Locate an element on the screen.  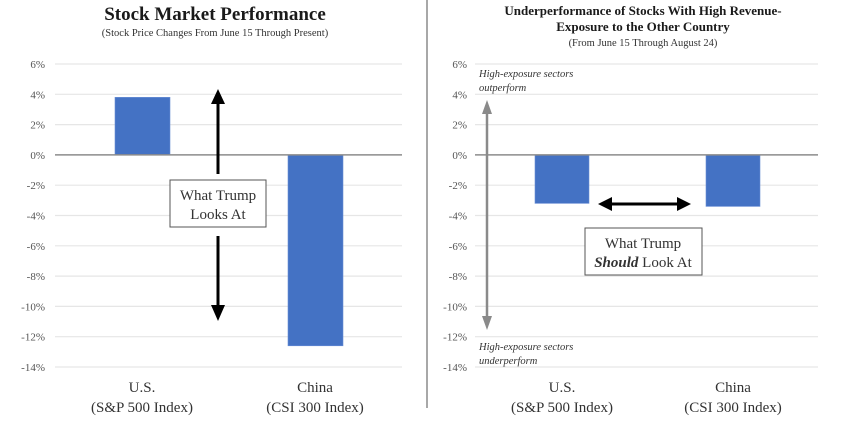
left-y-tick-label: -12% is located at coordinates (33, 338).